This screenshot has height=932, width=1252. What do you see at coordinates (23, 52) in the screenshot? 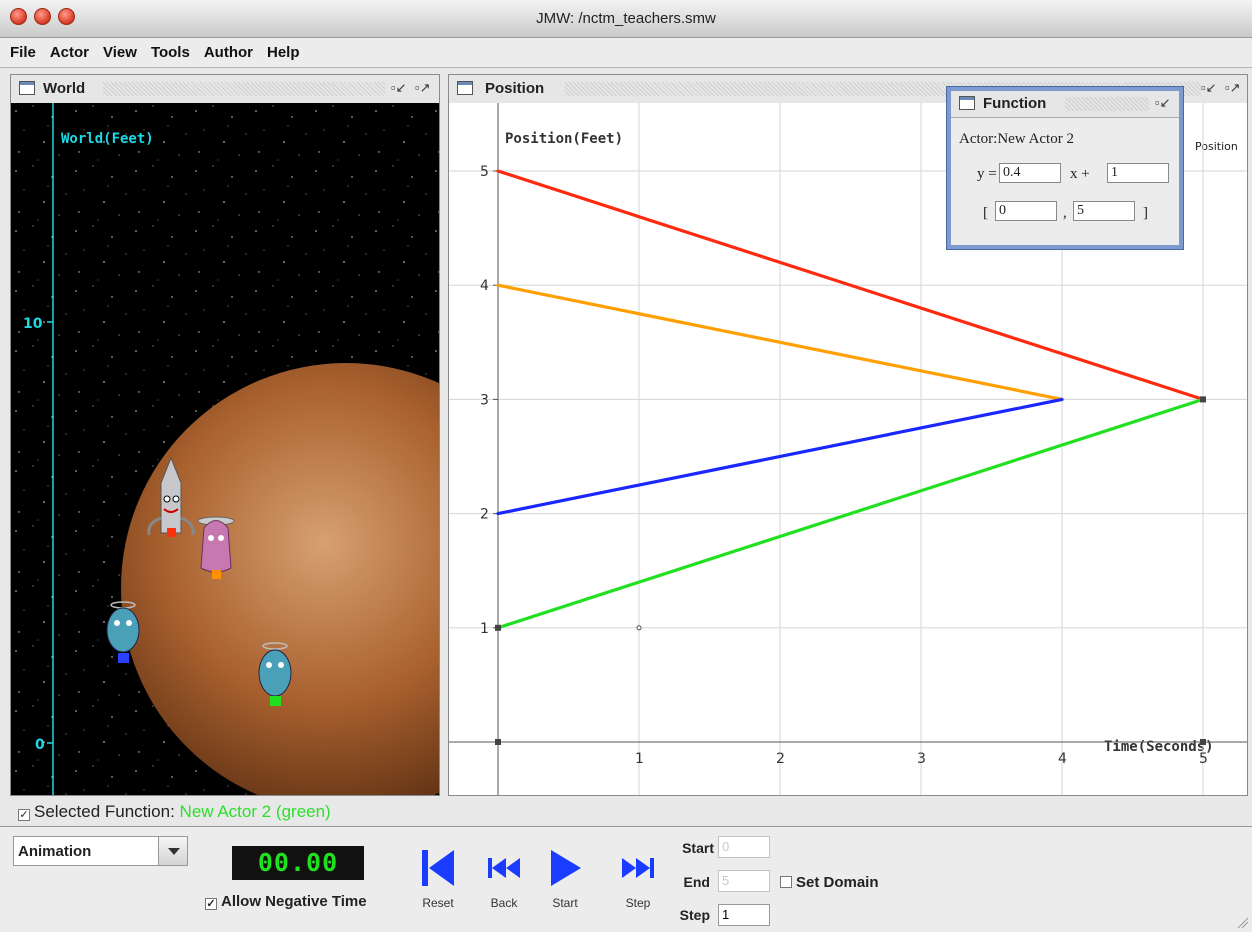
I see `menu-file: File` at bounding box center [23, 52].